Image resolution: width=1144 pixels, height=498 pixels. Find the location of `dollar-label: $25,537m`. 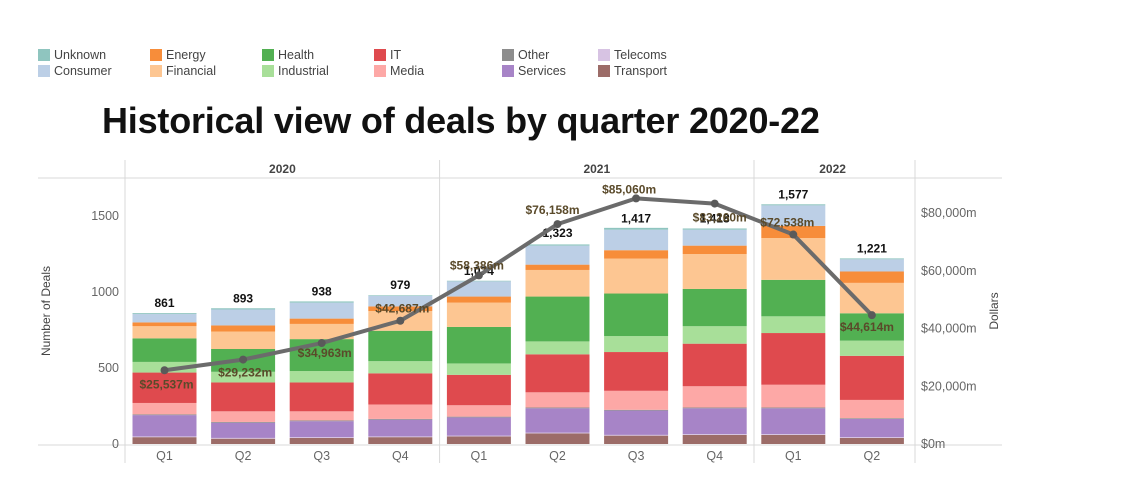

dollar-label: $25,537m is located at coordinates (166, 384).